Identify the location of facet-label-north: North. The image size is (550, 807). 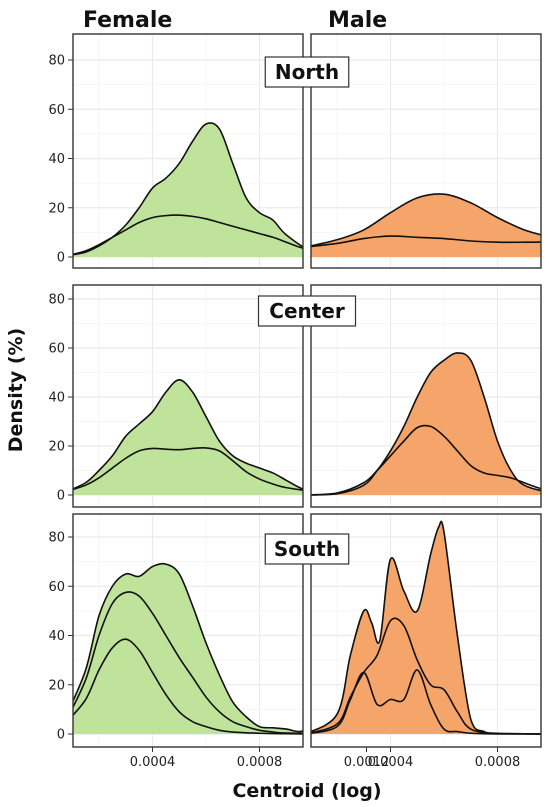
(307, 72).